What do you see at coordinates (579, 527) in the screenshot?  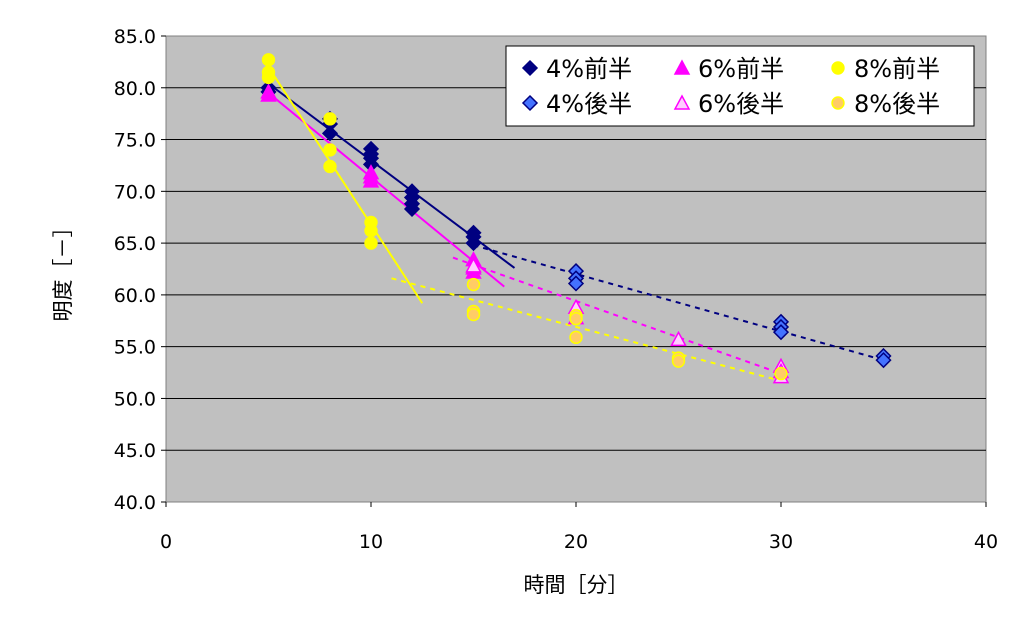 I see `x-axis-ticks: 0 10 20 30 40` at bounding box center [579, 527].